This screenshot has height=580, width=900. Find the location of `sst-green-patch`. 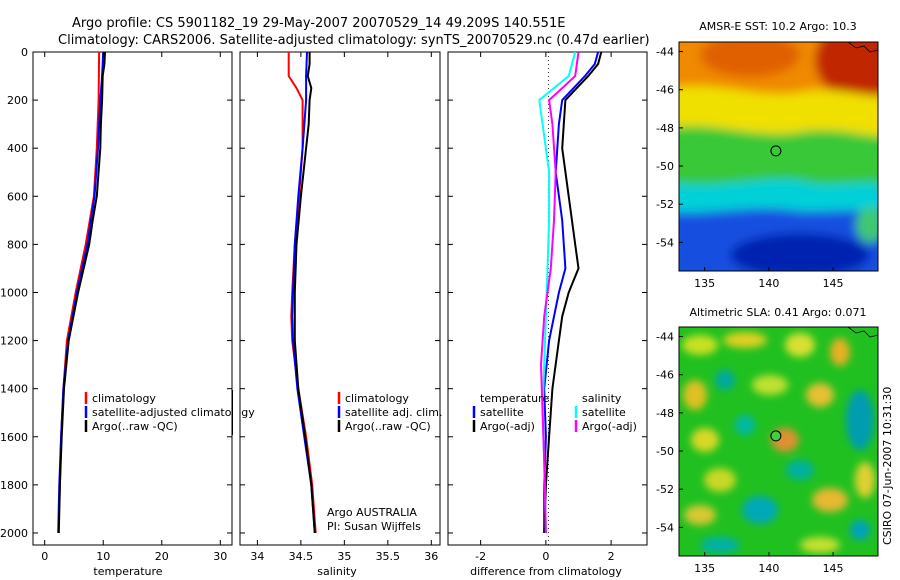

sst-green-patch is located at coordinates (867, 225).